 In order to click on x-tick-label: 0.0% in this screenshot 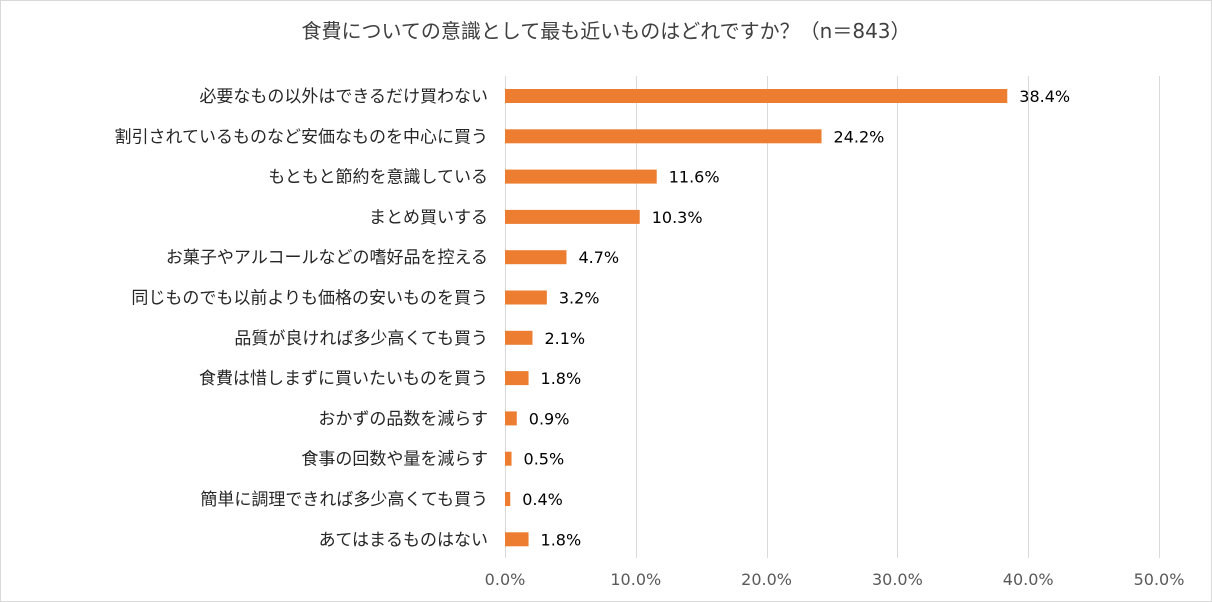, I will do `click(505, 579)`.